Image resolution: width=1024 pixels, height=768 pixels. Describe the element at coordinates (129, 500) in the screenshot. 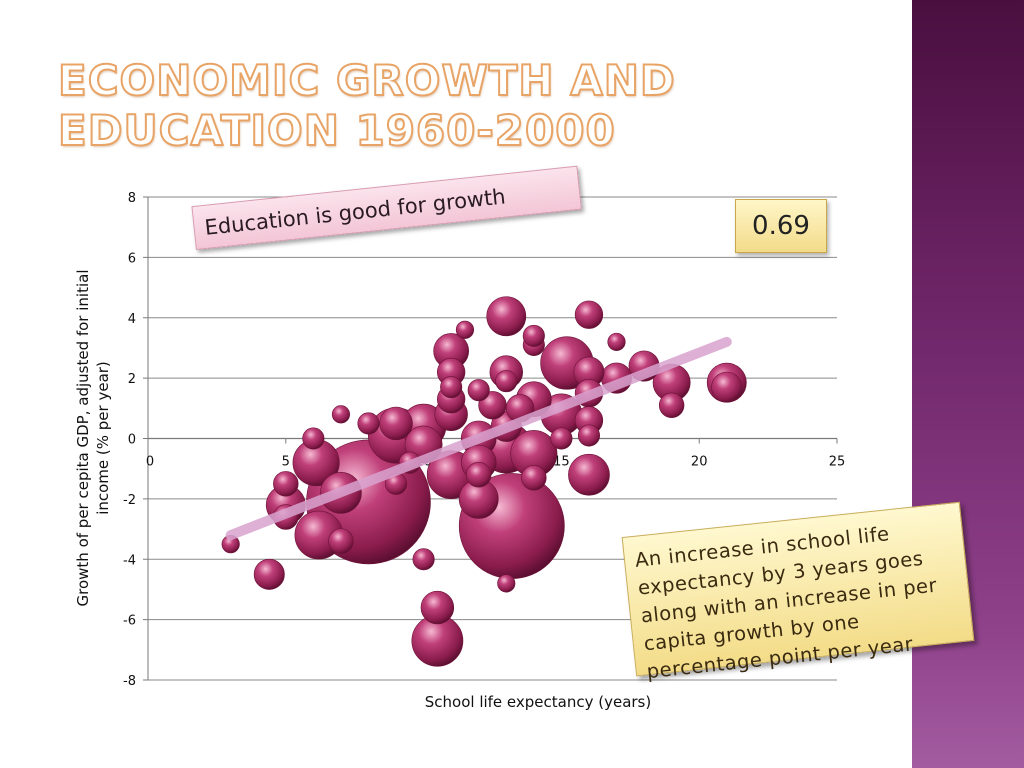

I see `y-tick-label: -2` at that location.